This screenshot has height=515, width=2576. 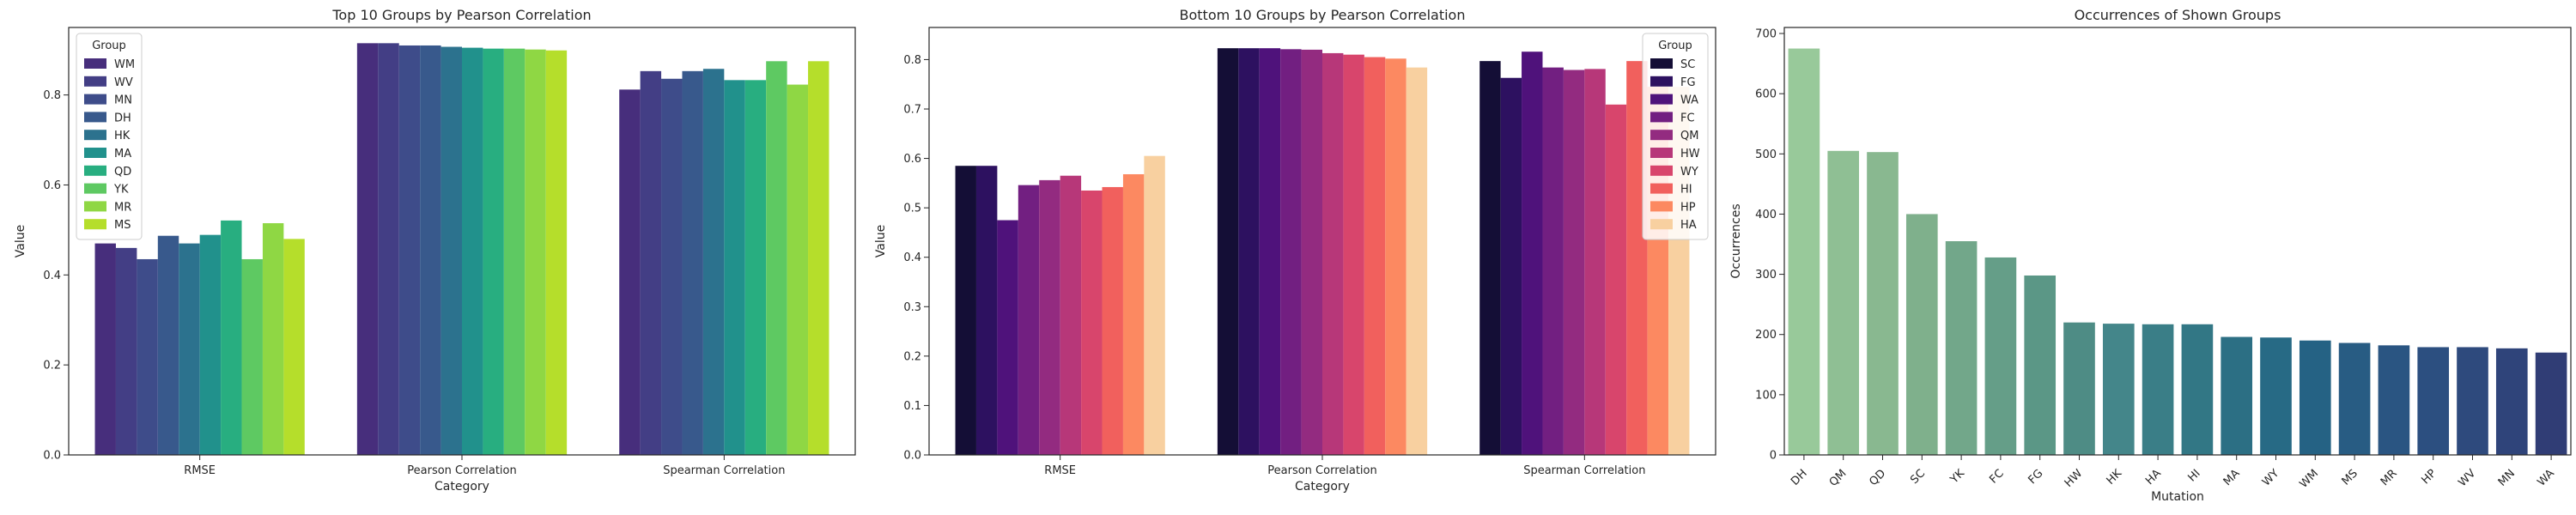 What do you see at coordinates (95, 81) in the screenshot?
I see `legend-swatch-WV` at bounding box center [95, 81].